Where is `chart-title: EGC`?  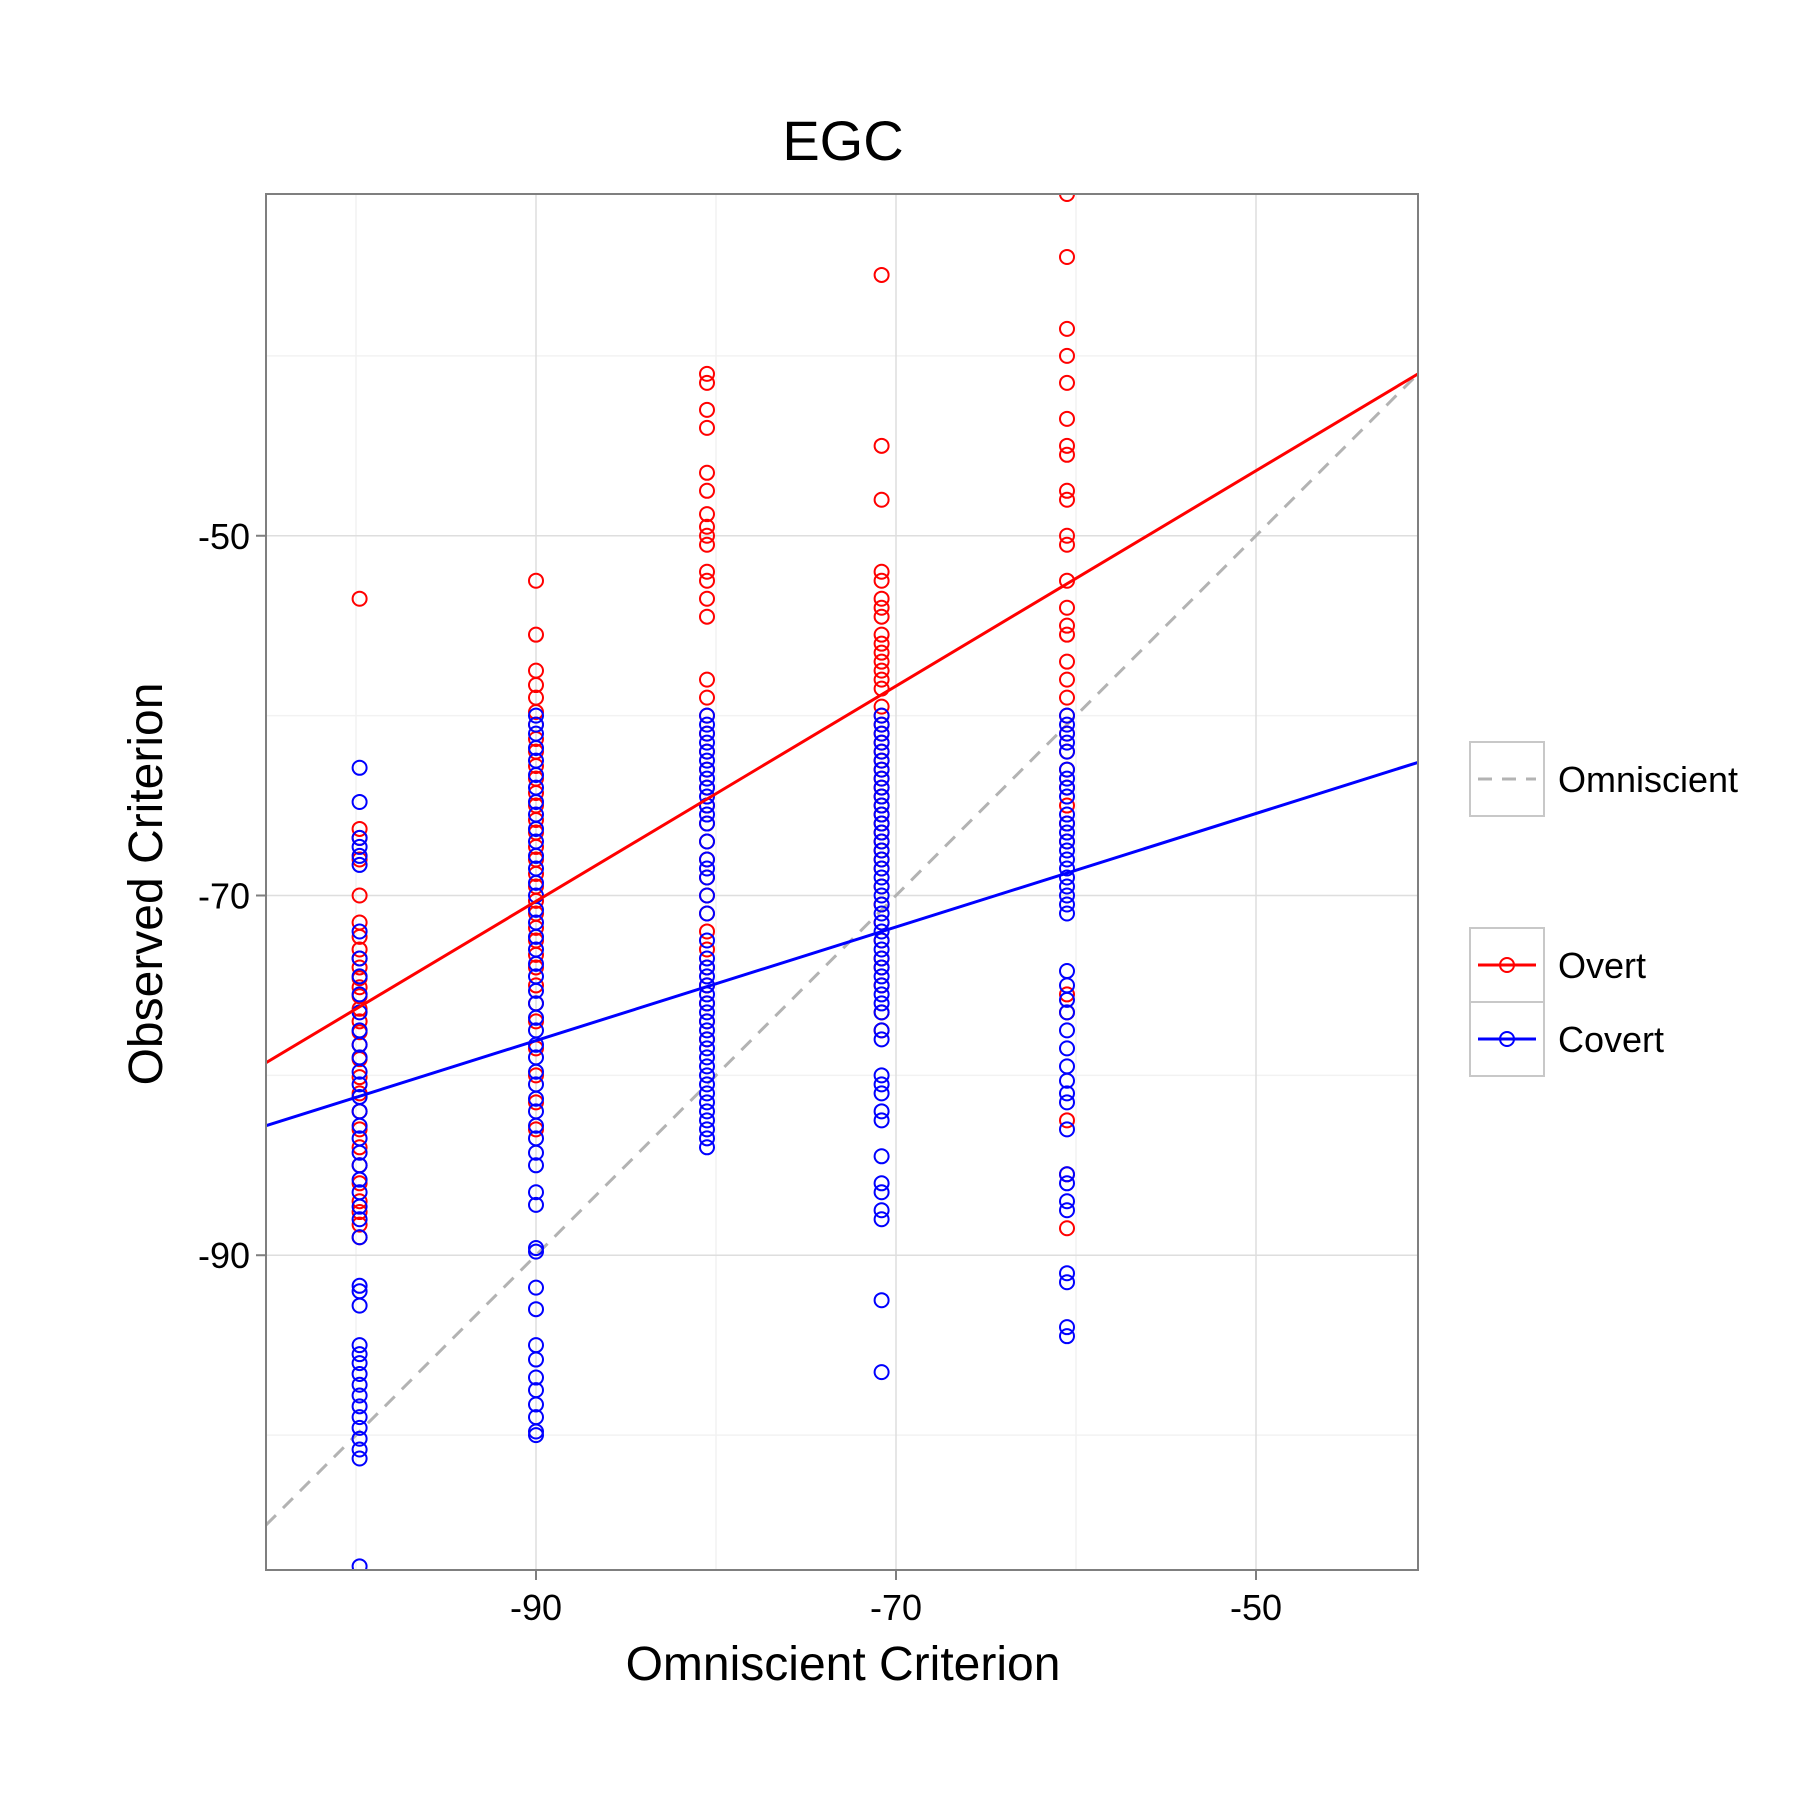 chart-title: EGC is located at coordinates (842, 140).